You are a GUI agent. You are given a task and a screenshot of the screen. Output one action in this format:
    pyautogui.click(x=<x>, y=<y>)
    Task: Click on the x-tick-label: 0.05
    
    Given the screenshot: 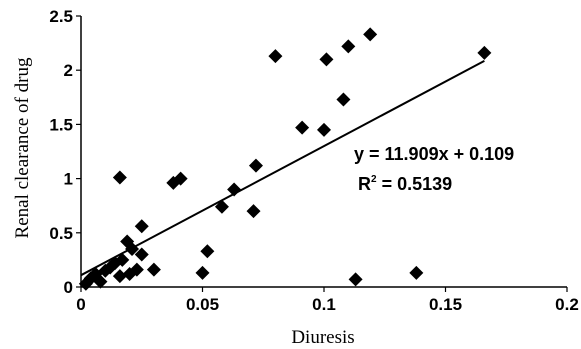 What is the action you would take?
    pyautogui.click(x=202, y=304)
    